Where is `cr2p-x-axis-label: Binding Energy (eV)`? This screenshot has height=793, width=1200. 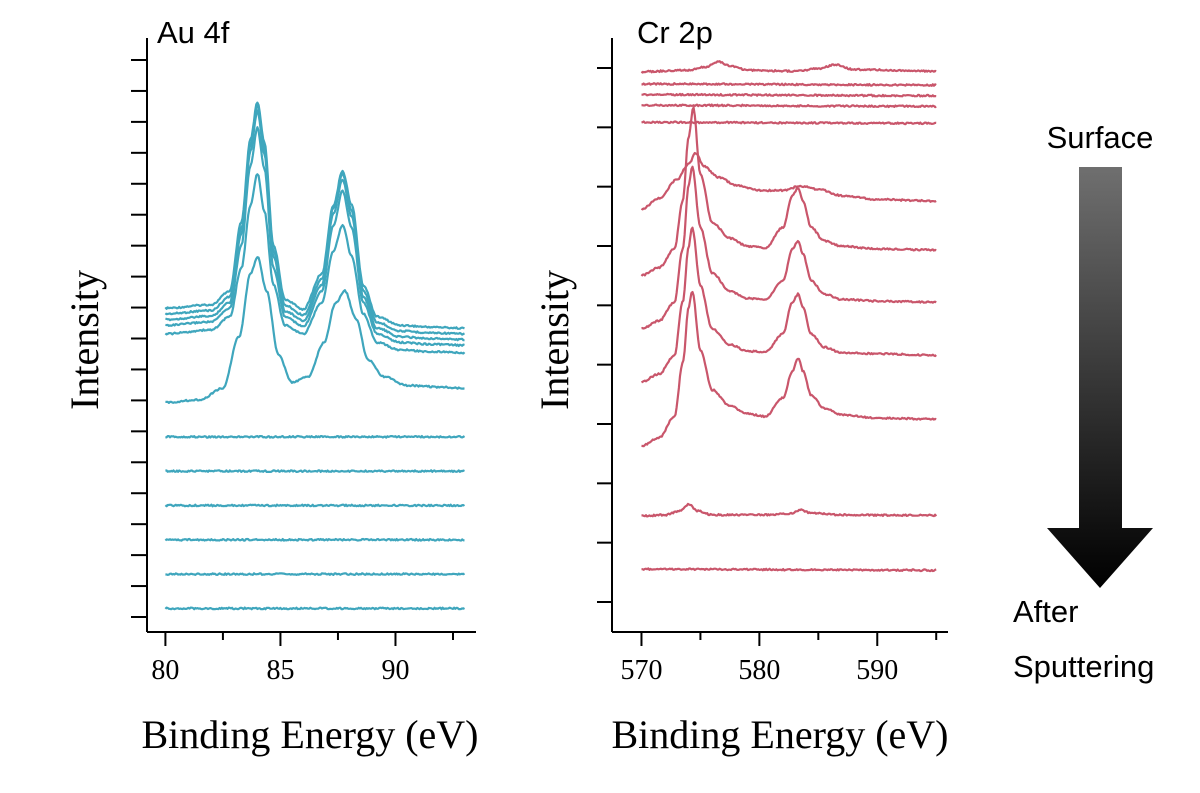 cr2p-x-axis-label: Binding Energy (eV) is located at coordinates (780, 734).